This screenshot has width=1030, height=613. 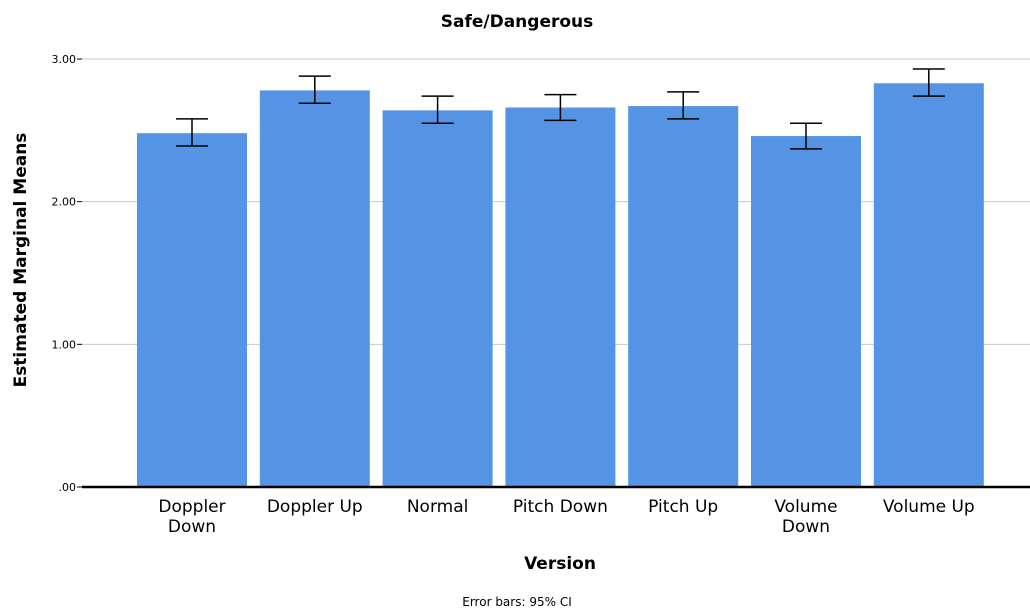 I want to click on x-tick-label: Pitch Down, so click(x=560, y=507).